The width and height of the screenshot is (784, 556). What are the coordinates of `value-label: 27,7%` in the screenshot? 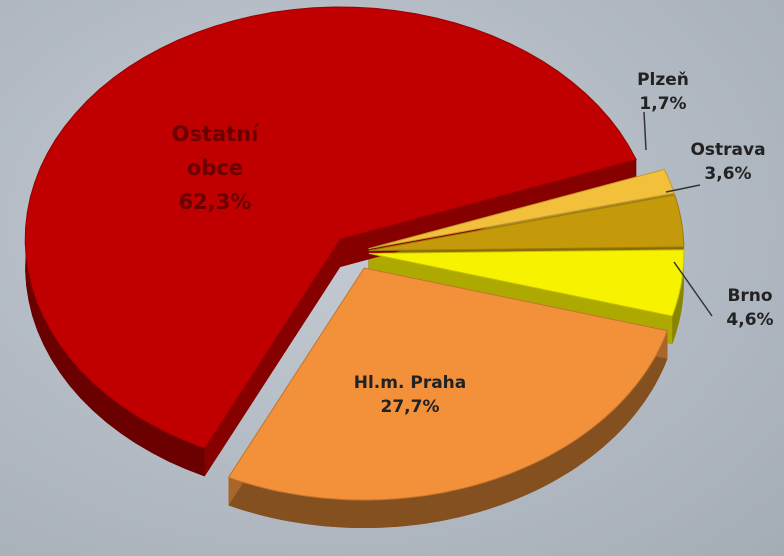 It's located at (410, 407).